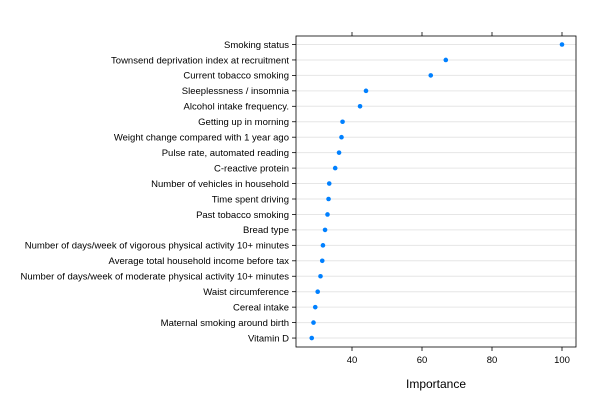 This screenshot has height=400, width=600. I want to click on category-label: Vitamin D, so click(268, 338).